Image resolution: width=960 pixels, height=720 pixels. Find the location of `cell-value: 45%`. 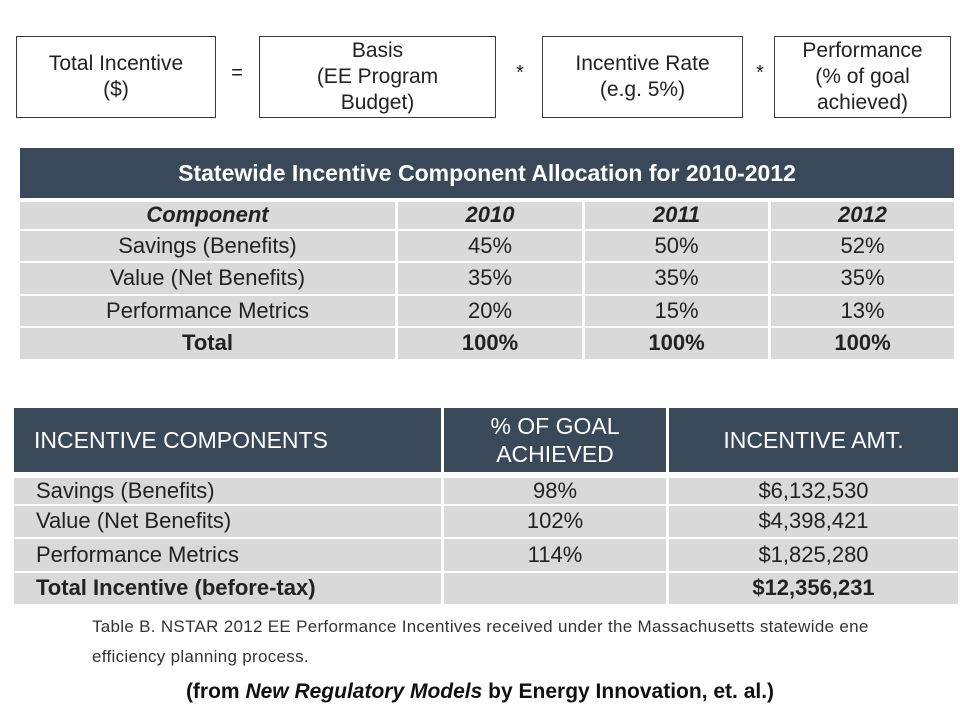

cell-value: 45% is located at coordinates (491, 246).